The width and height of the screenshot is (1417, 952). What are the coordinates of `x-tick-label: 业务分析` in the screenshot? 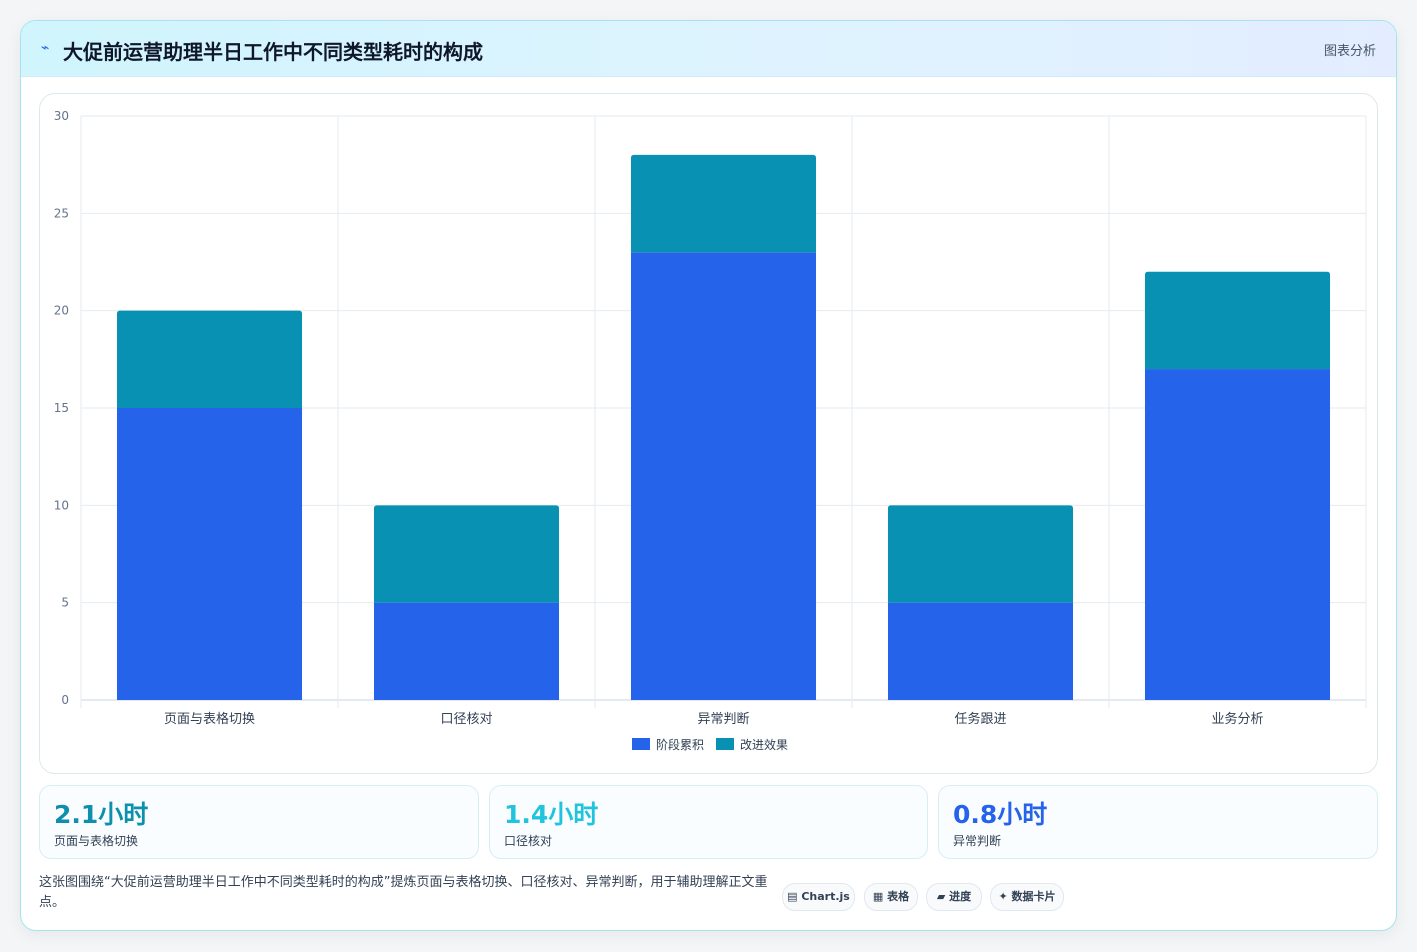 It's located at (1237, 719).